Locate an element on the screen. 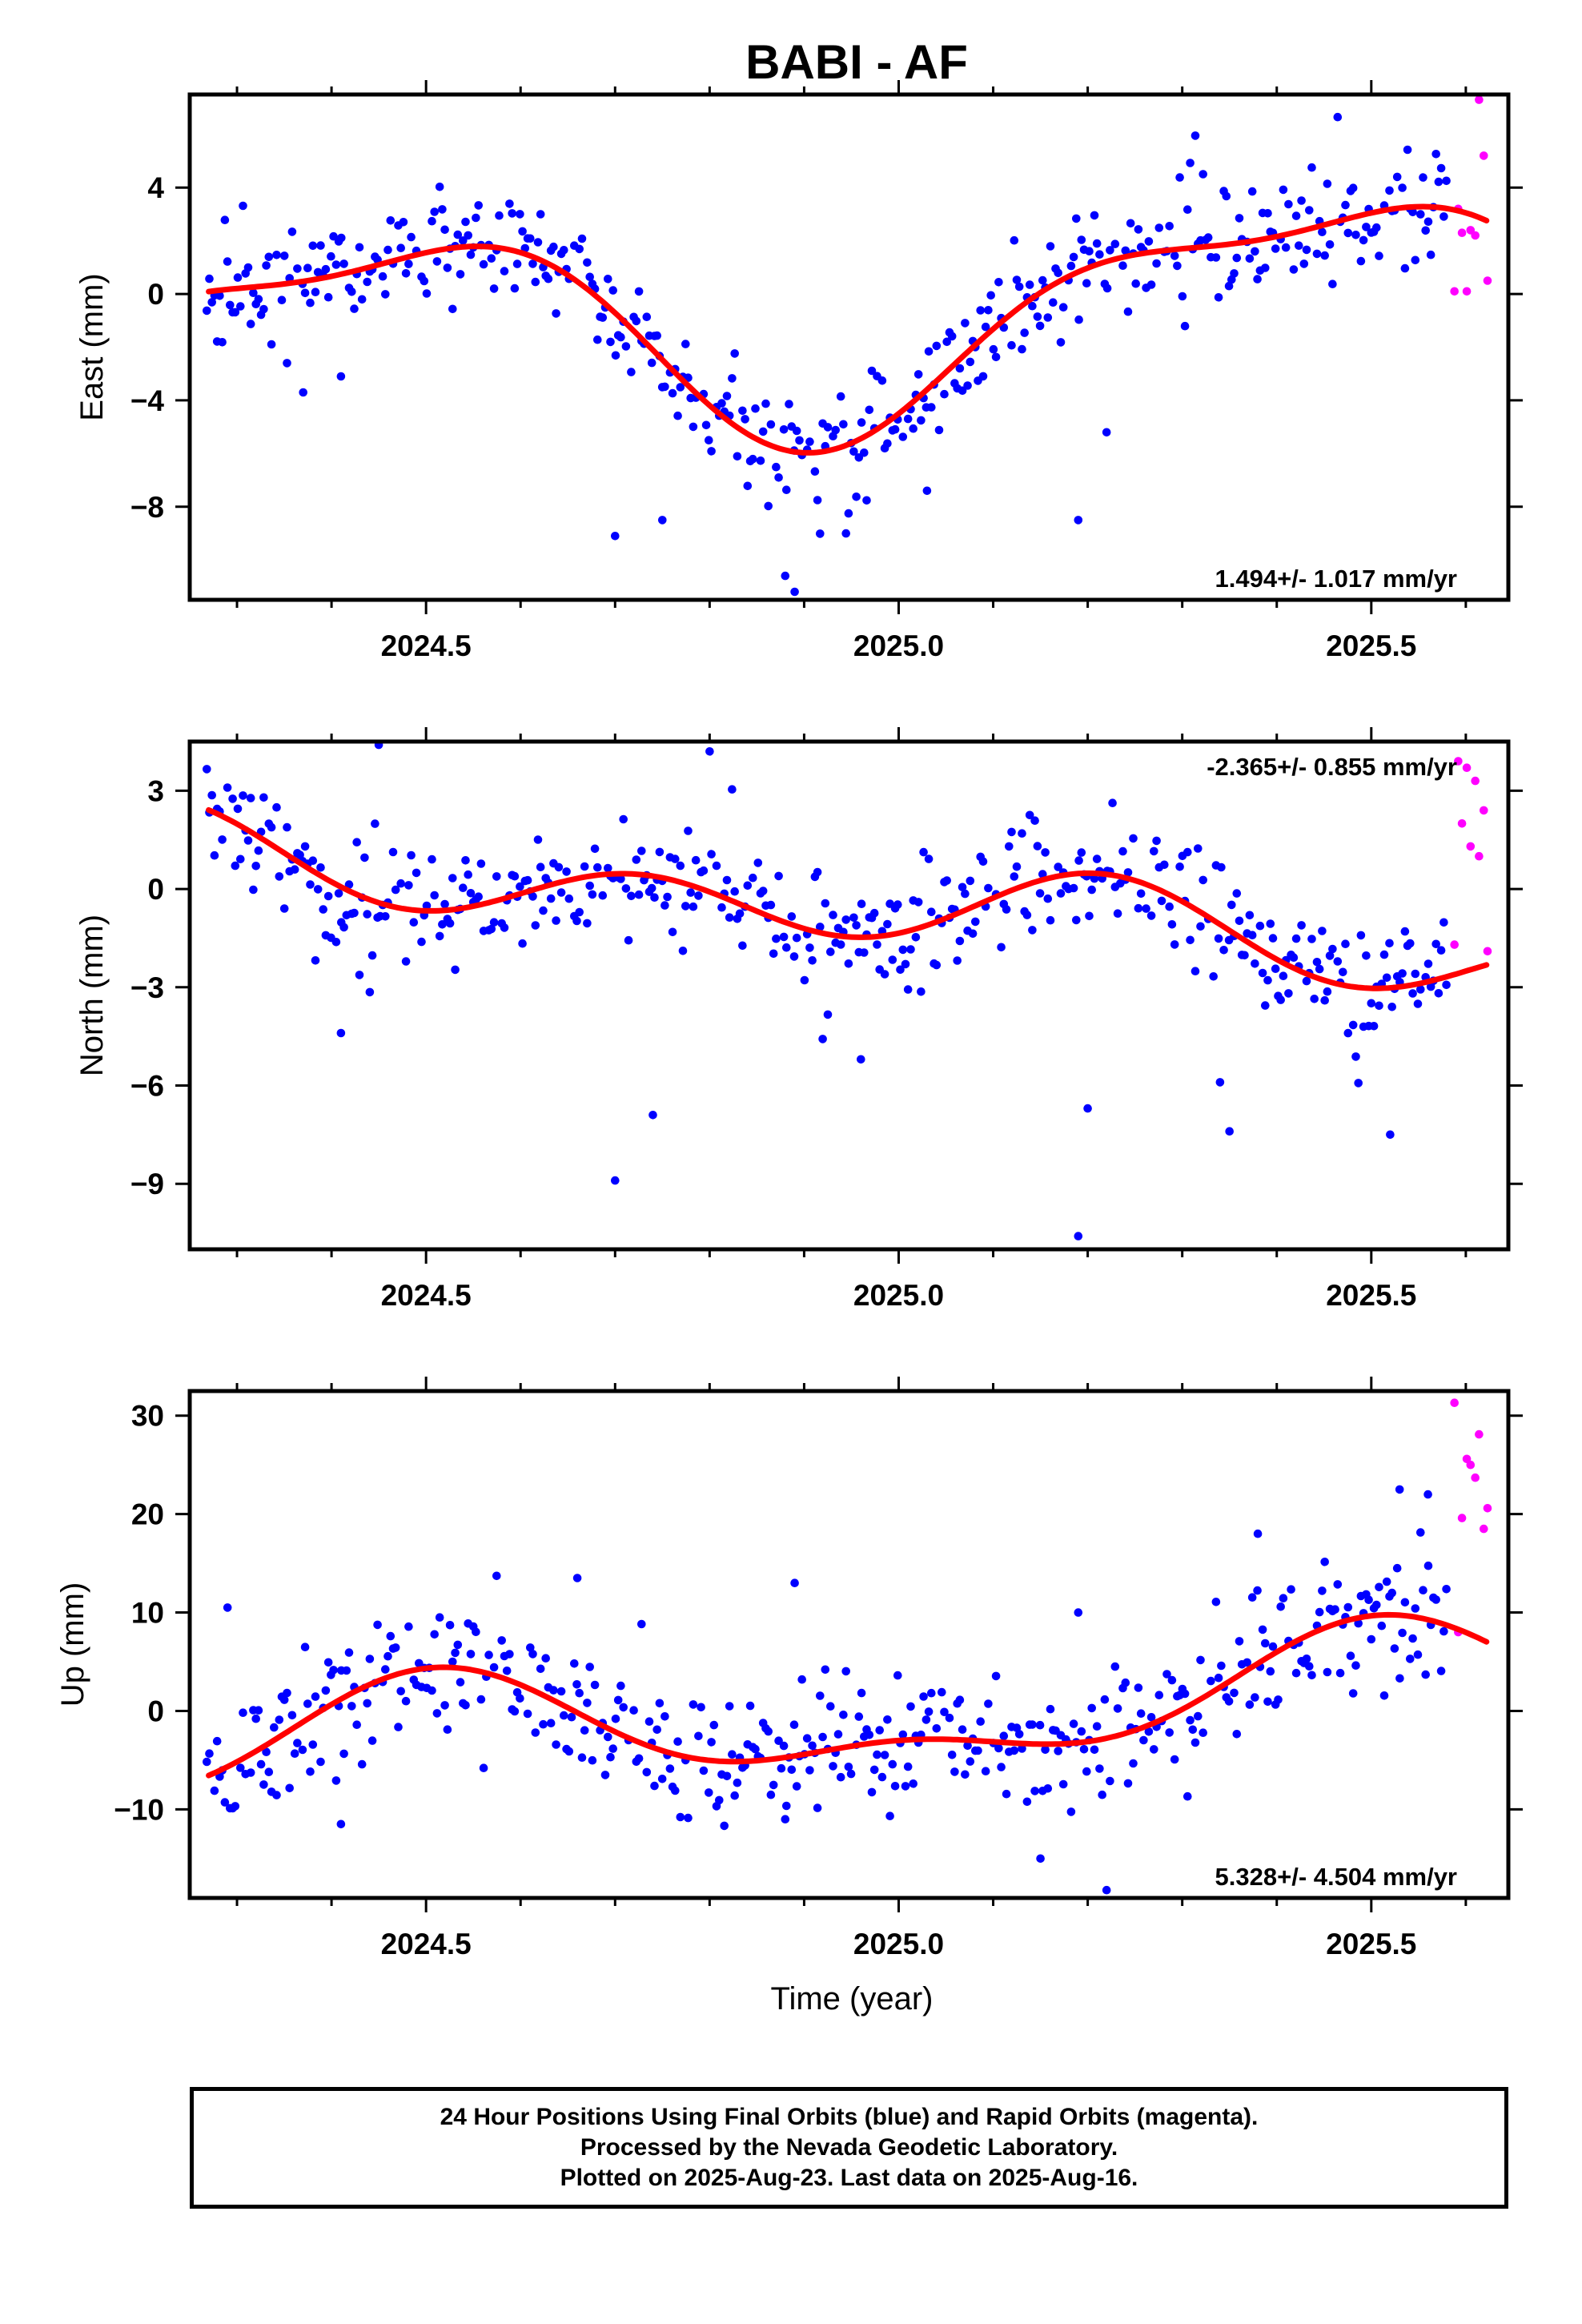  y-axis-label: Up (mm) is located at coordinates (72, 1644).